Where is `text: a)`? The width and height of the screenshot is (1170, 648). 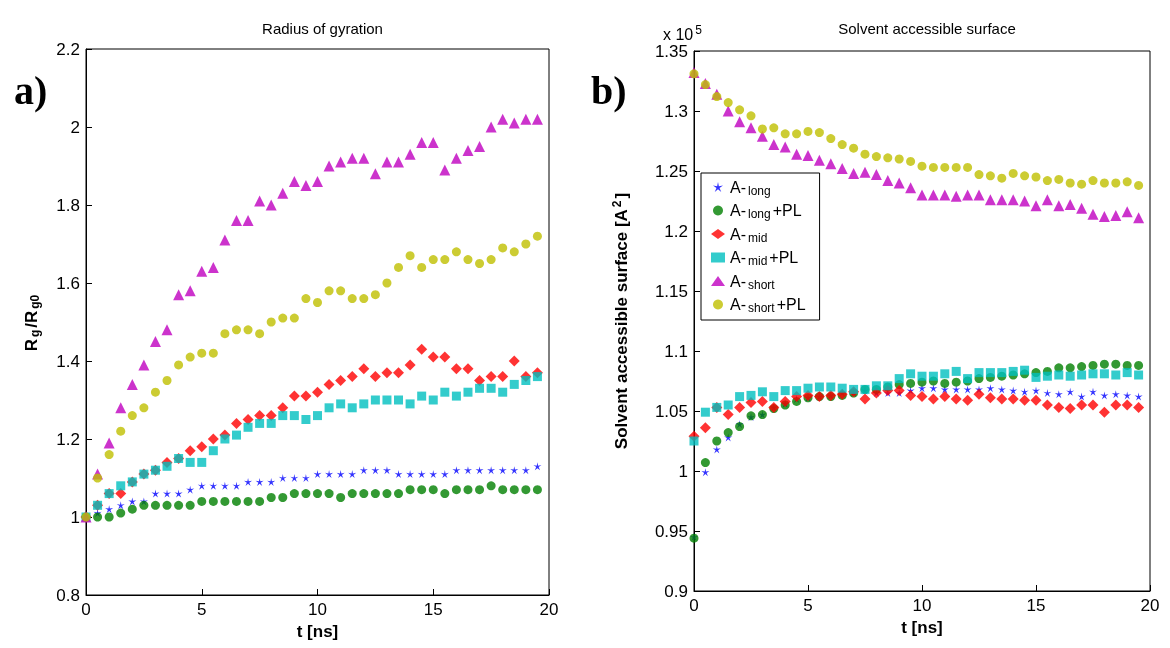
text: a) is located at coordinates (31, 90).